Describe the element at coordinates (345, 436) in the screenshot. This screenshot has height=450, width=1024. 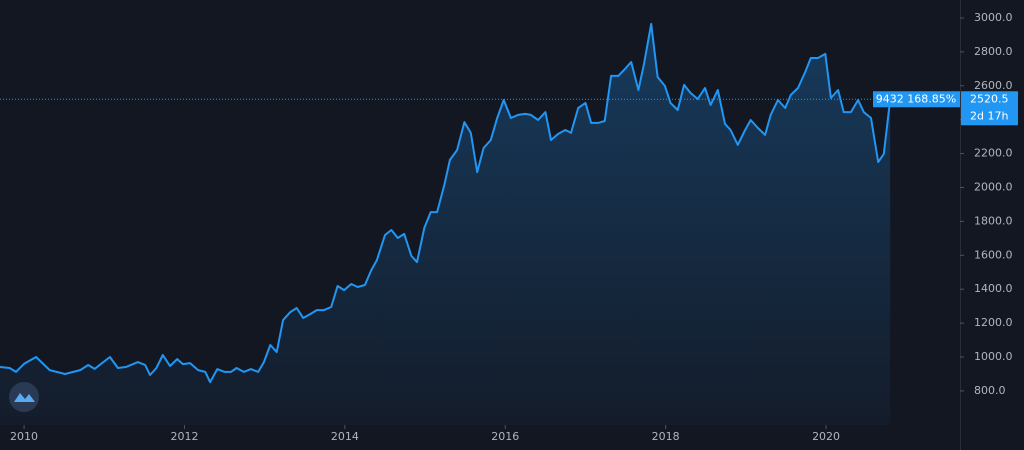
I see `x-tick-label: 2014` at that location.